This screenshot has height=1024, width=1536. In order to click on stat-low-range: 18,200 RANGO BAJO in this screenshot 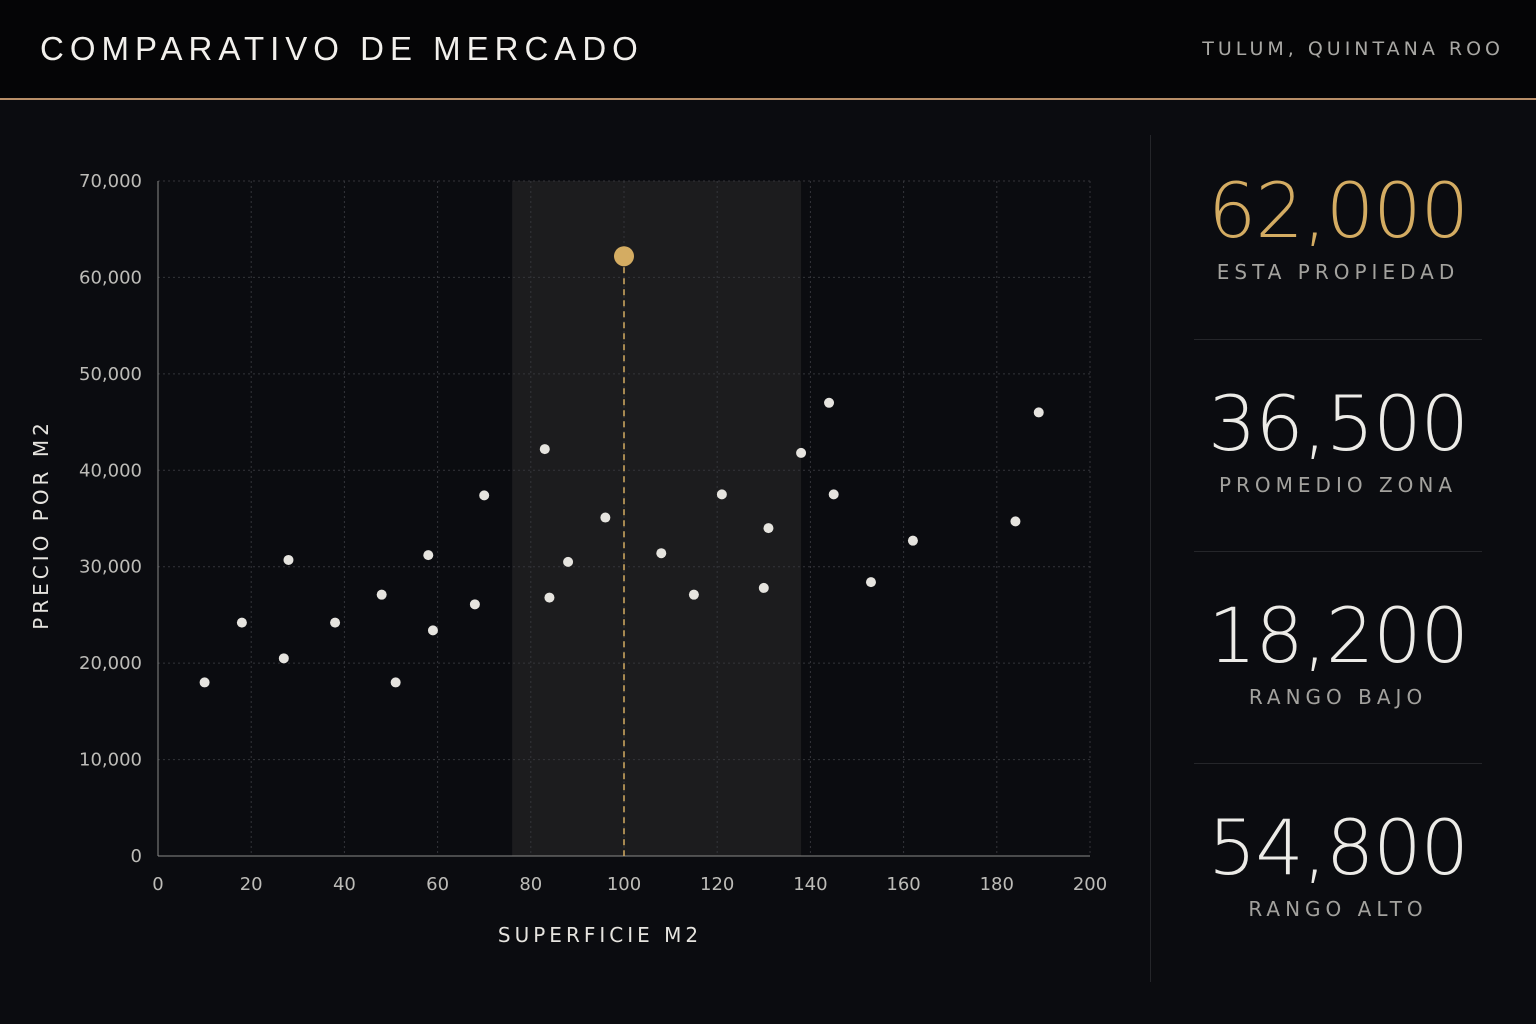, I will do `click(1338, 650)`.